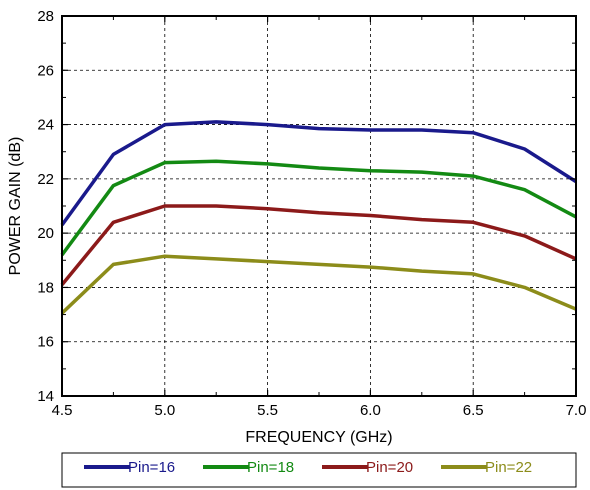 This screenshot has height=490, width=590. What do you see at coordinates (576, 410) in the screenshot?
I see `x-tick-label: 7.0` at bounding box center [576, 410].